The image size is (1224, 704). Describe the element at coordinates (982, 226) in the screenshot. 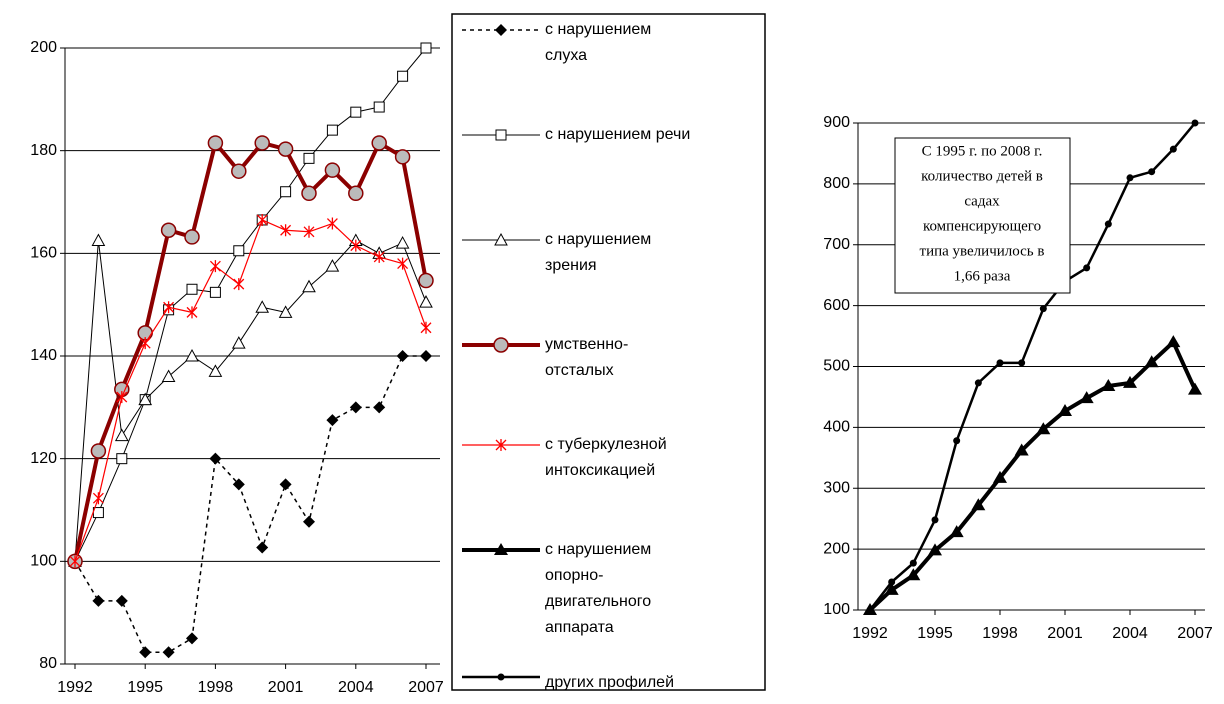

I see `annotation: компенсирующего` at that location.